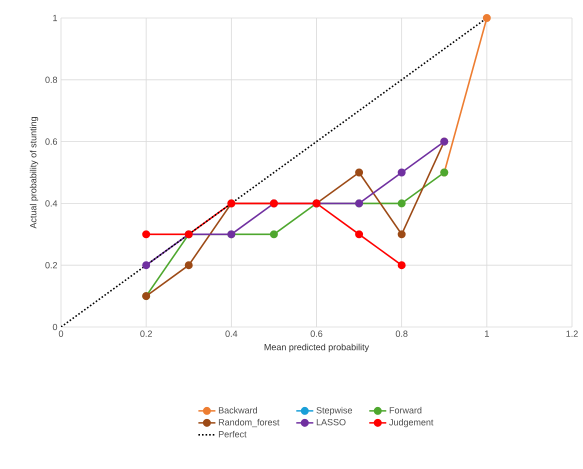  Describe the element at coordinates (231, 333) in the screenshot. I see `x-tick-label: 0.4` at that location.